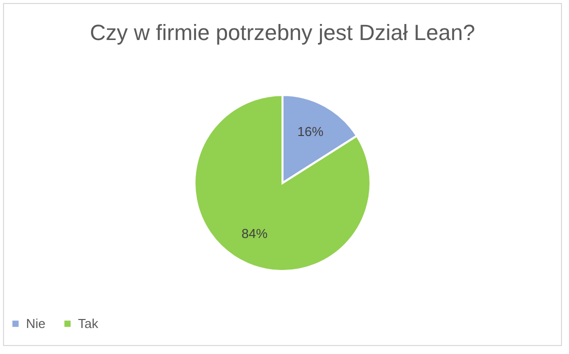 Image resolution: width=569 pixels, height=354 pixels. I want to click on legend-label: Nie, so click(36, 323).